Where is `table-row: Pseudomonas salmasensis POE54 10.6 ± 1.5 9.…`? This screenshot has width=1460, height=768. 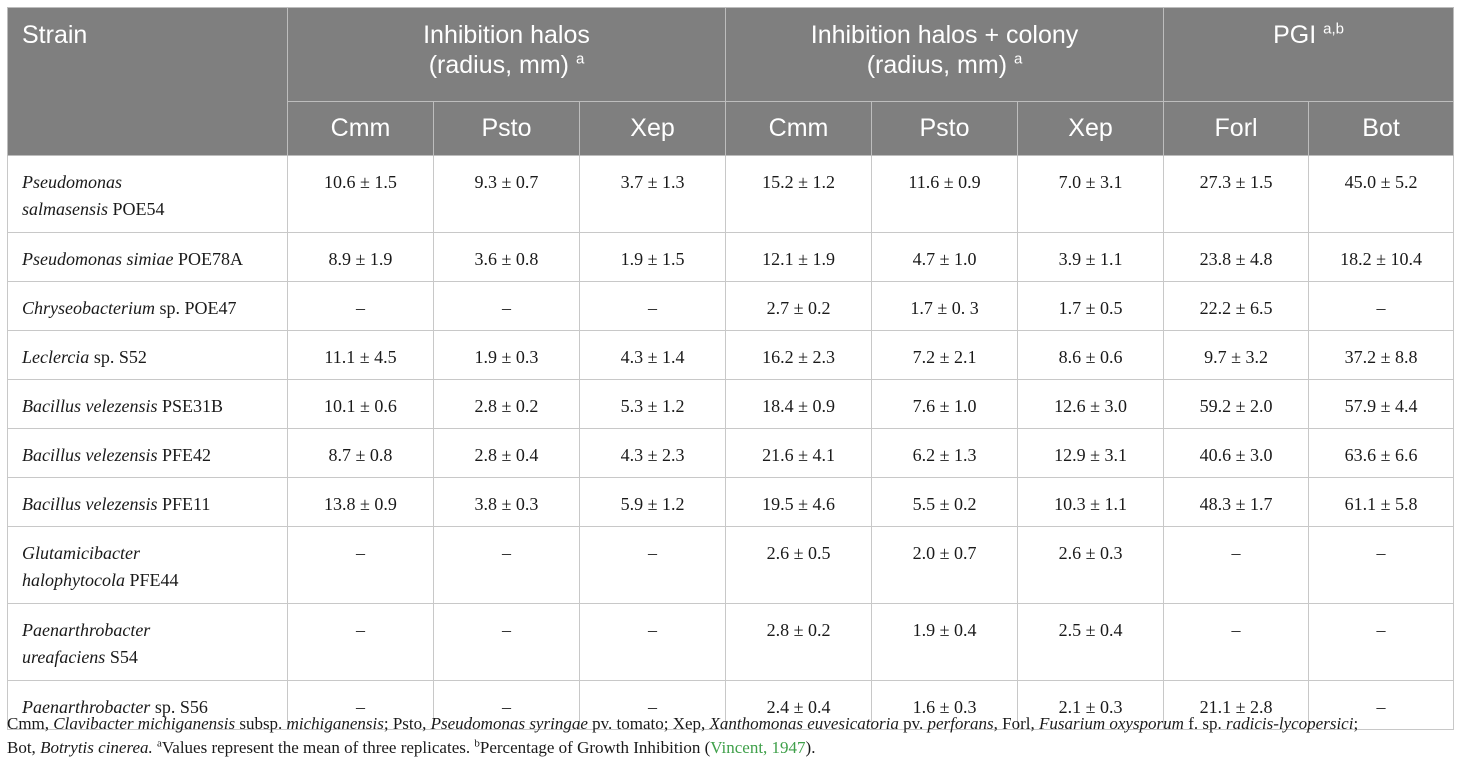
table-row: Pseudomonas salmasensis POE54 10.6 ± 1.5 9.… is located at coordinates (731, 194).